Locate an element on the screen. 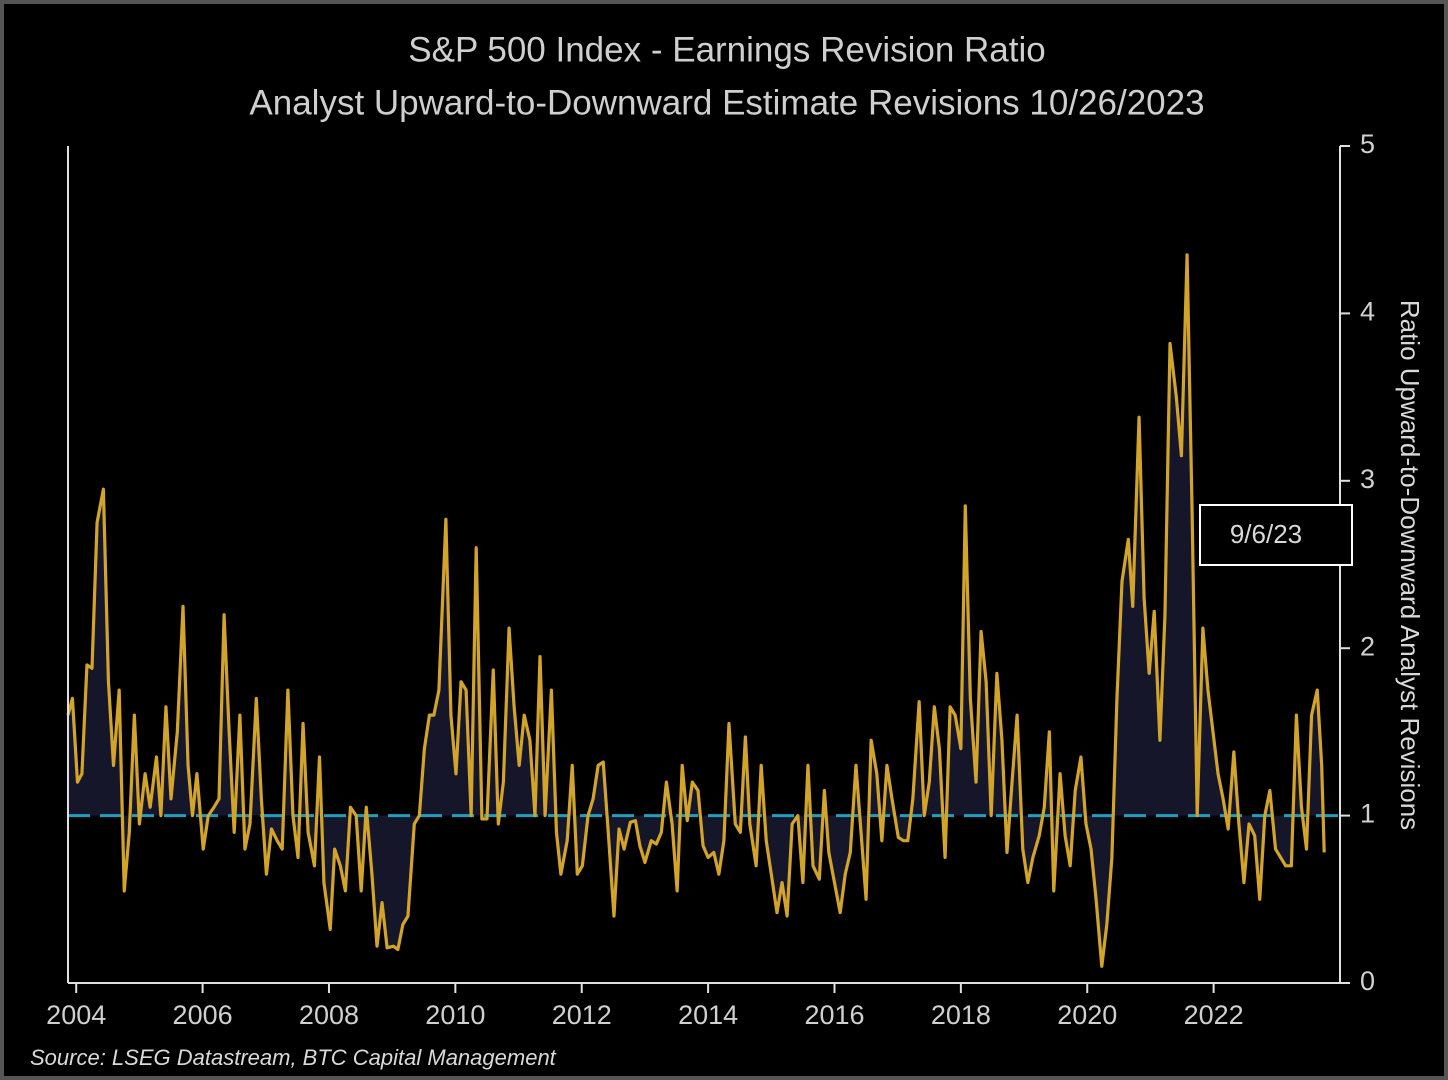 The width and height of the screenshot is (1448, 1080). x-tick-label: 2016 is located at coordinates (834, 1015).